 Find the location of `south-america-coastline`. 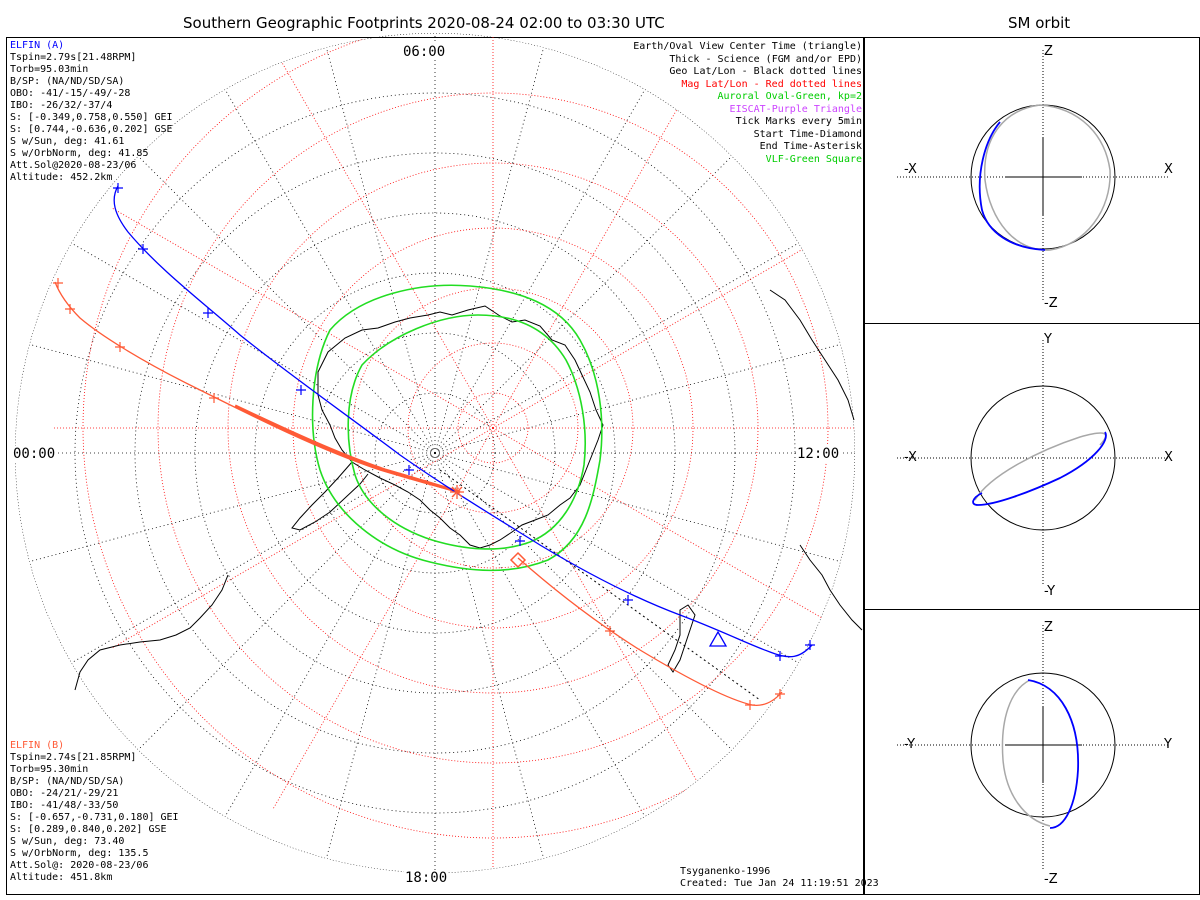

south-america-coastline is located at coordinates (151, 632).